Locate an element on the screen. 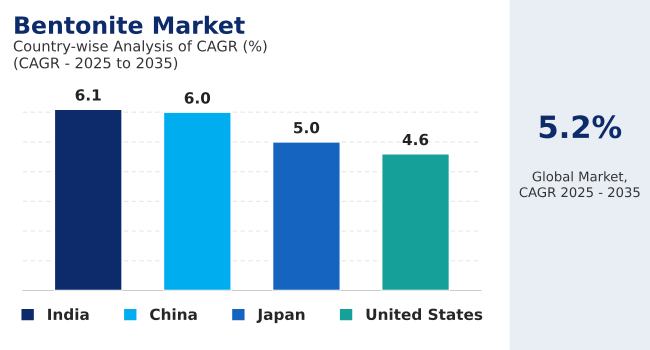 The image size is (650, 350). text: 5.2% is located at coordinates (581, 126).